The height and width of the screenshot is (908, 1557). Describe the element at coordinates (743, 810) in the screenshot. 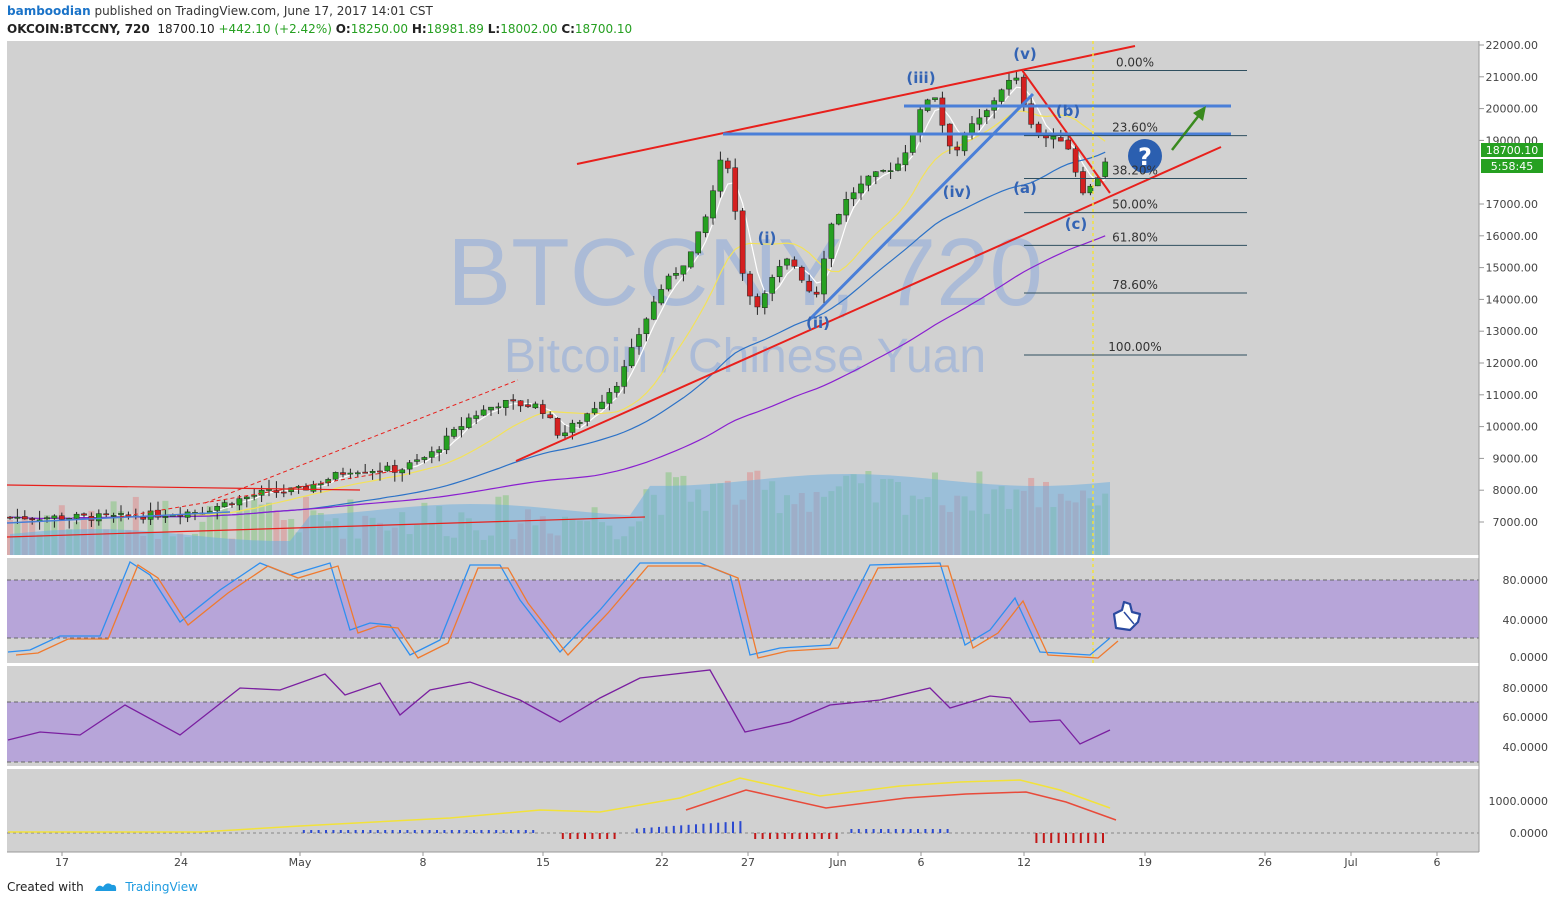

I see `macd-pane` at that location.